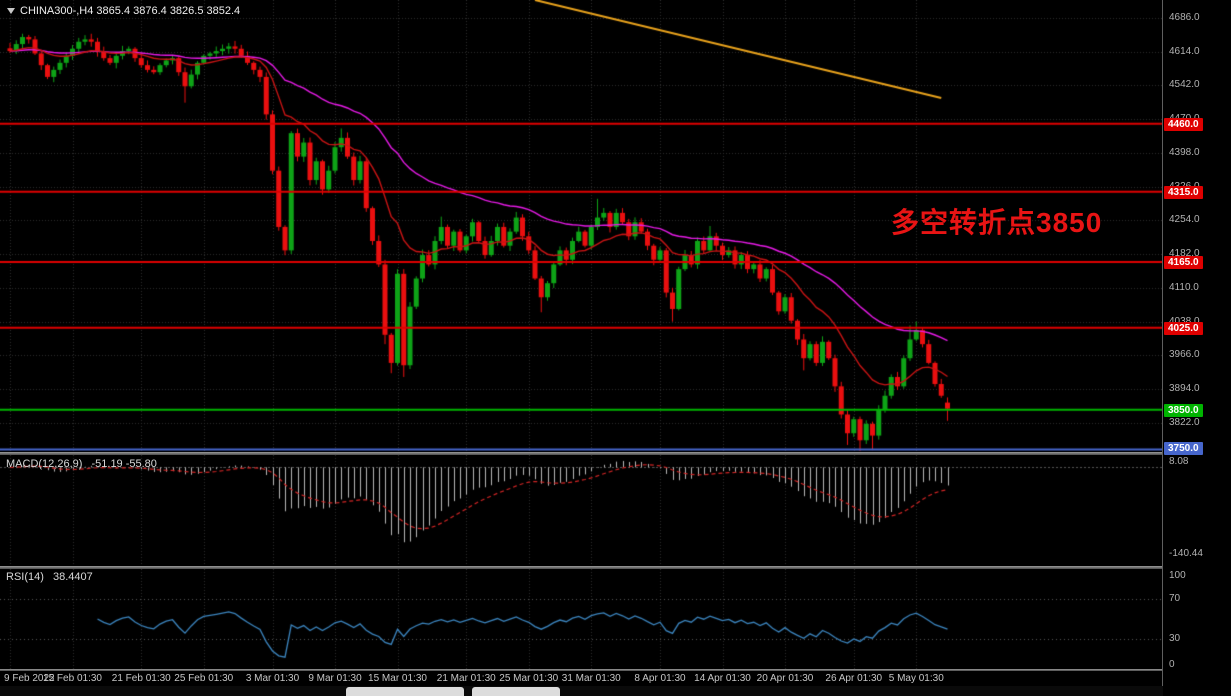 This screenshot has width=1231, height=696. Describe the element at coordinates (335, 678) in the screenshot. I see `x-axis-label: 9 Mar 01:30` at that location.